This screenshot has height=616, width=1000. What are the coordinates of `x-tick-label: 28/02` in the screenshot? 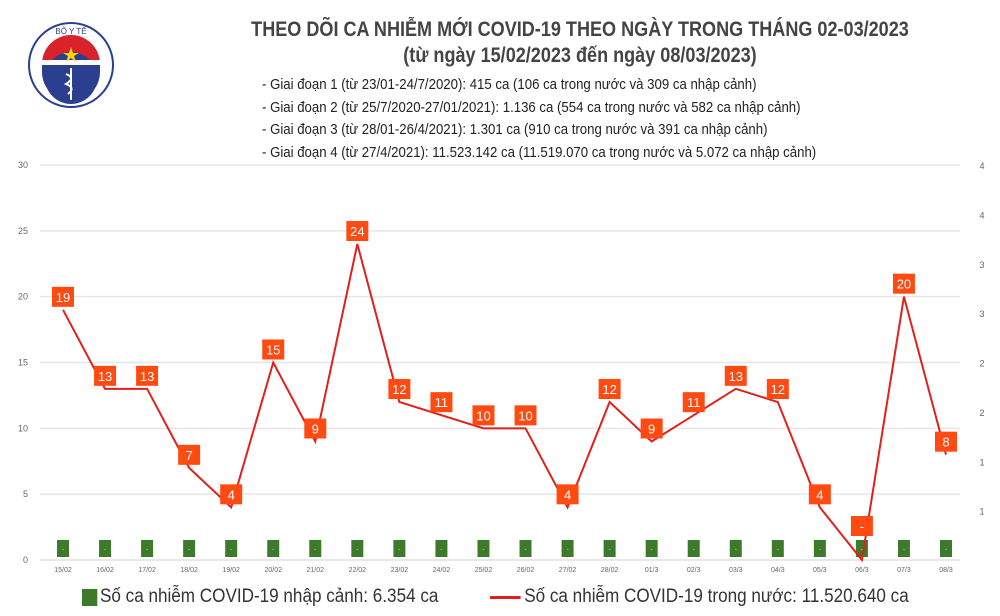 It's located at (610, 570).